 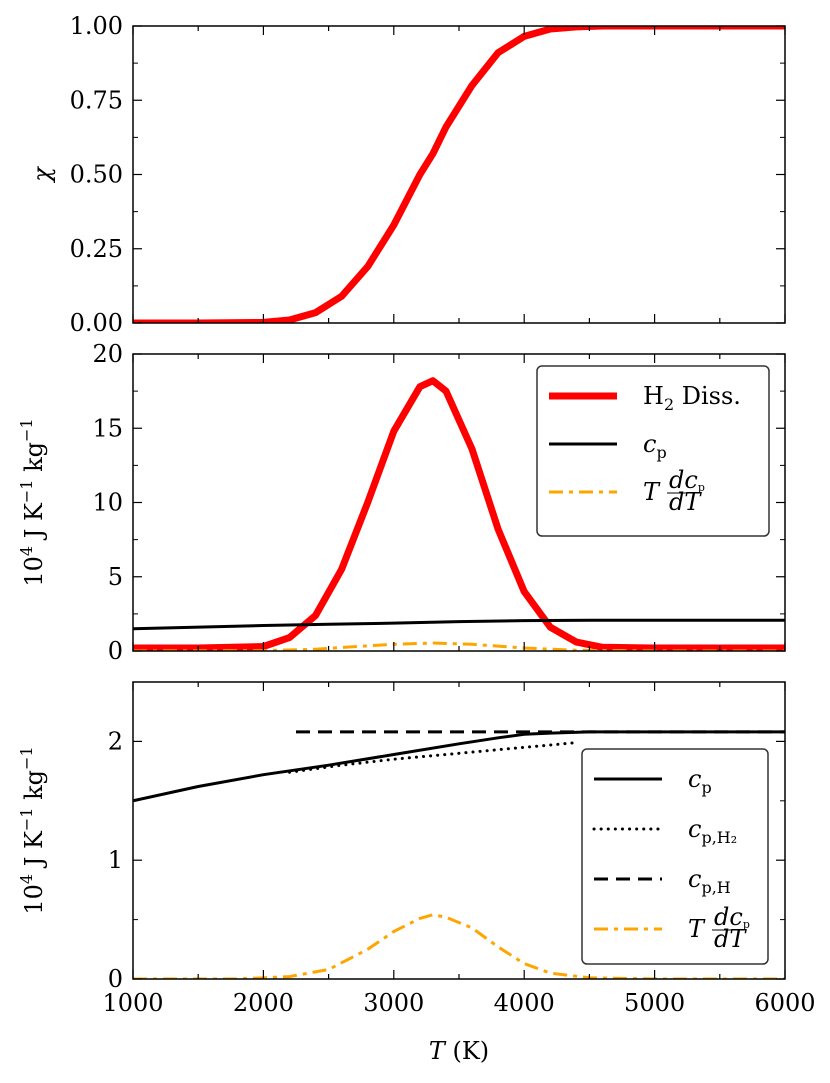 What do you see at coordinates (459, 1051) in the screenshot?
I see `x-axis-label: T (K)` at bounding box center [459, 1051].